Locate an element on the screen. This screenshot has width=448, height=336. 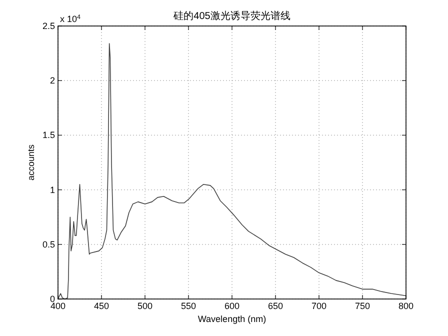
y-tick-label: 0.5 is located at coordinates (48, 244).